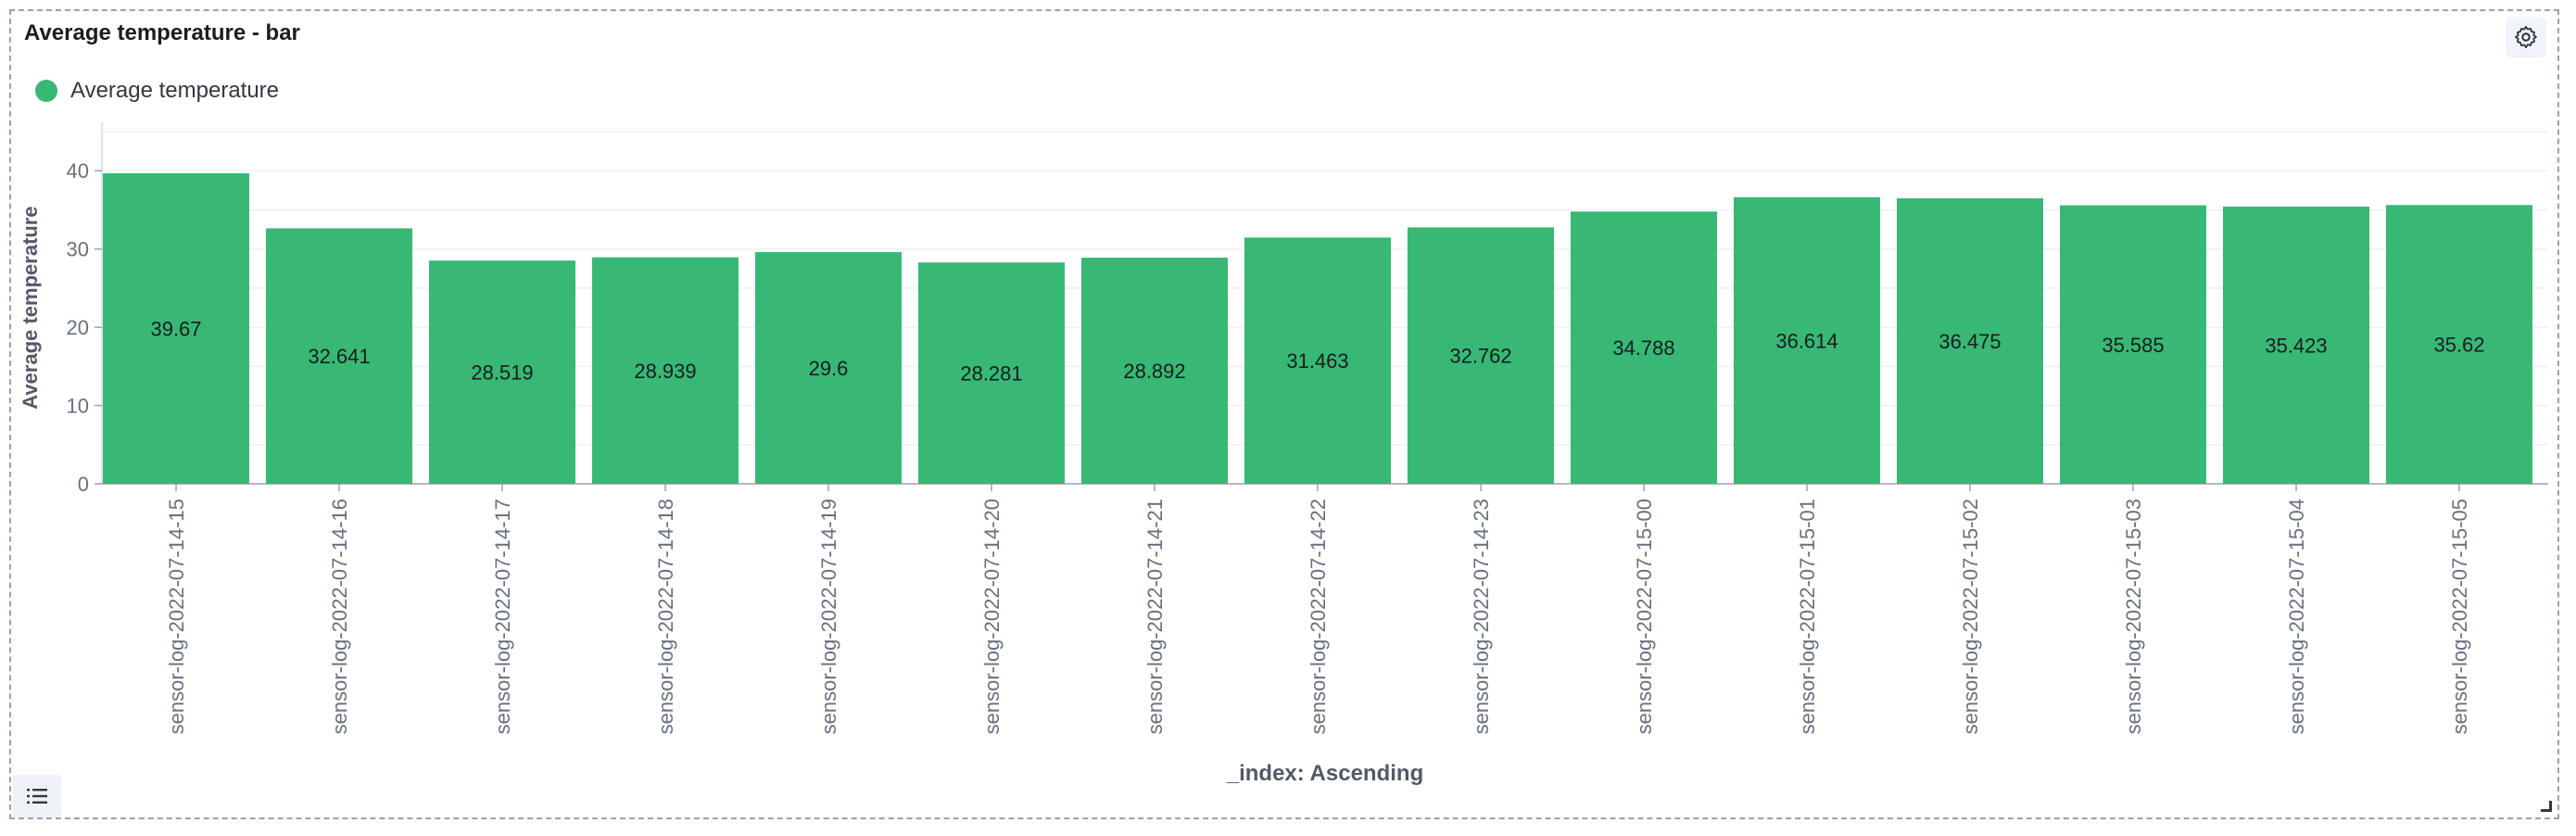 The height and width of the screenshot is (836, 2576). I want to click on x-tick-label: sensor-log-2022-07-15-04, so click(2296, 616).